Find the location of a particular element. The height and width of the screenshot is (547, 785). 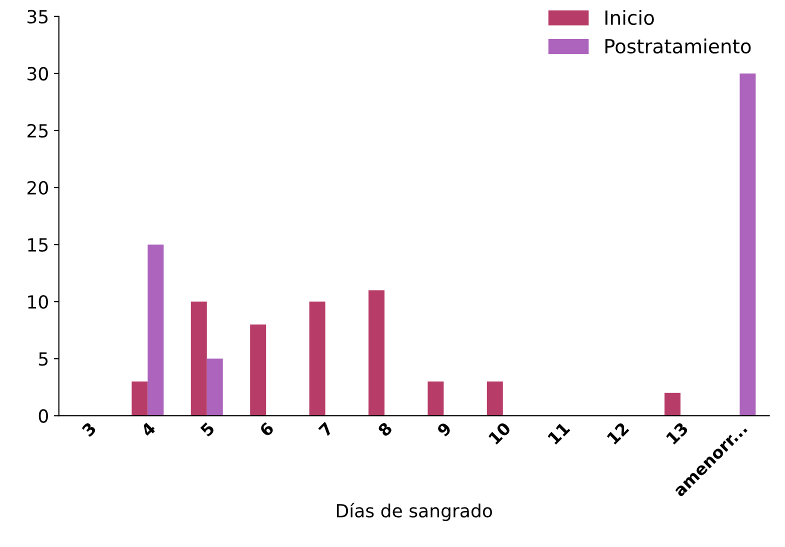

y-tick-label: 15 is located at coordinates (38, 245).